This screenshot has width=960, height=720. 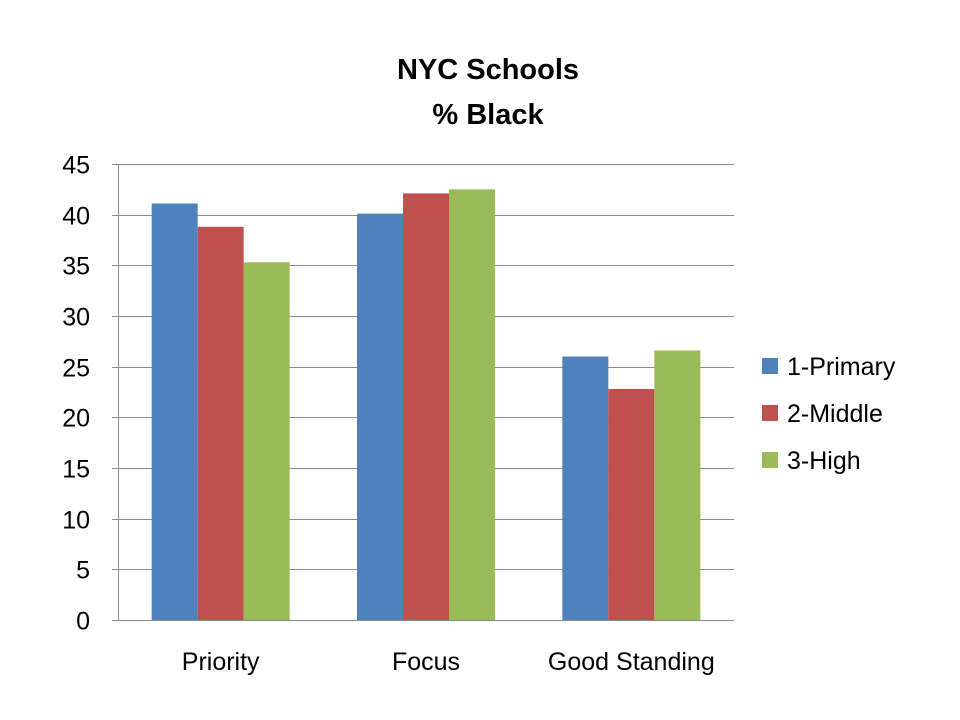 I want to click on x-category-label-3: Good Standing, so click(x=631, y=662).